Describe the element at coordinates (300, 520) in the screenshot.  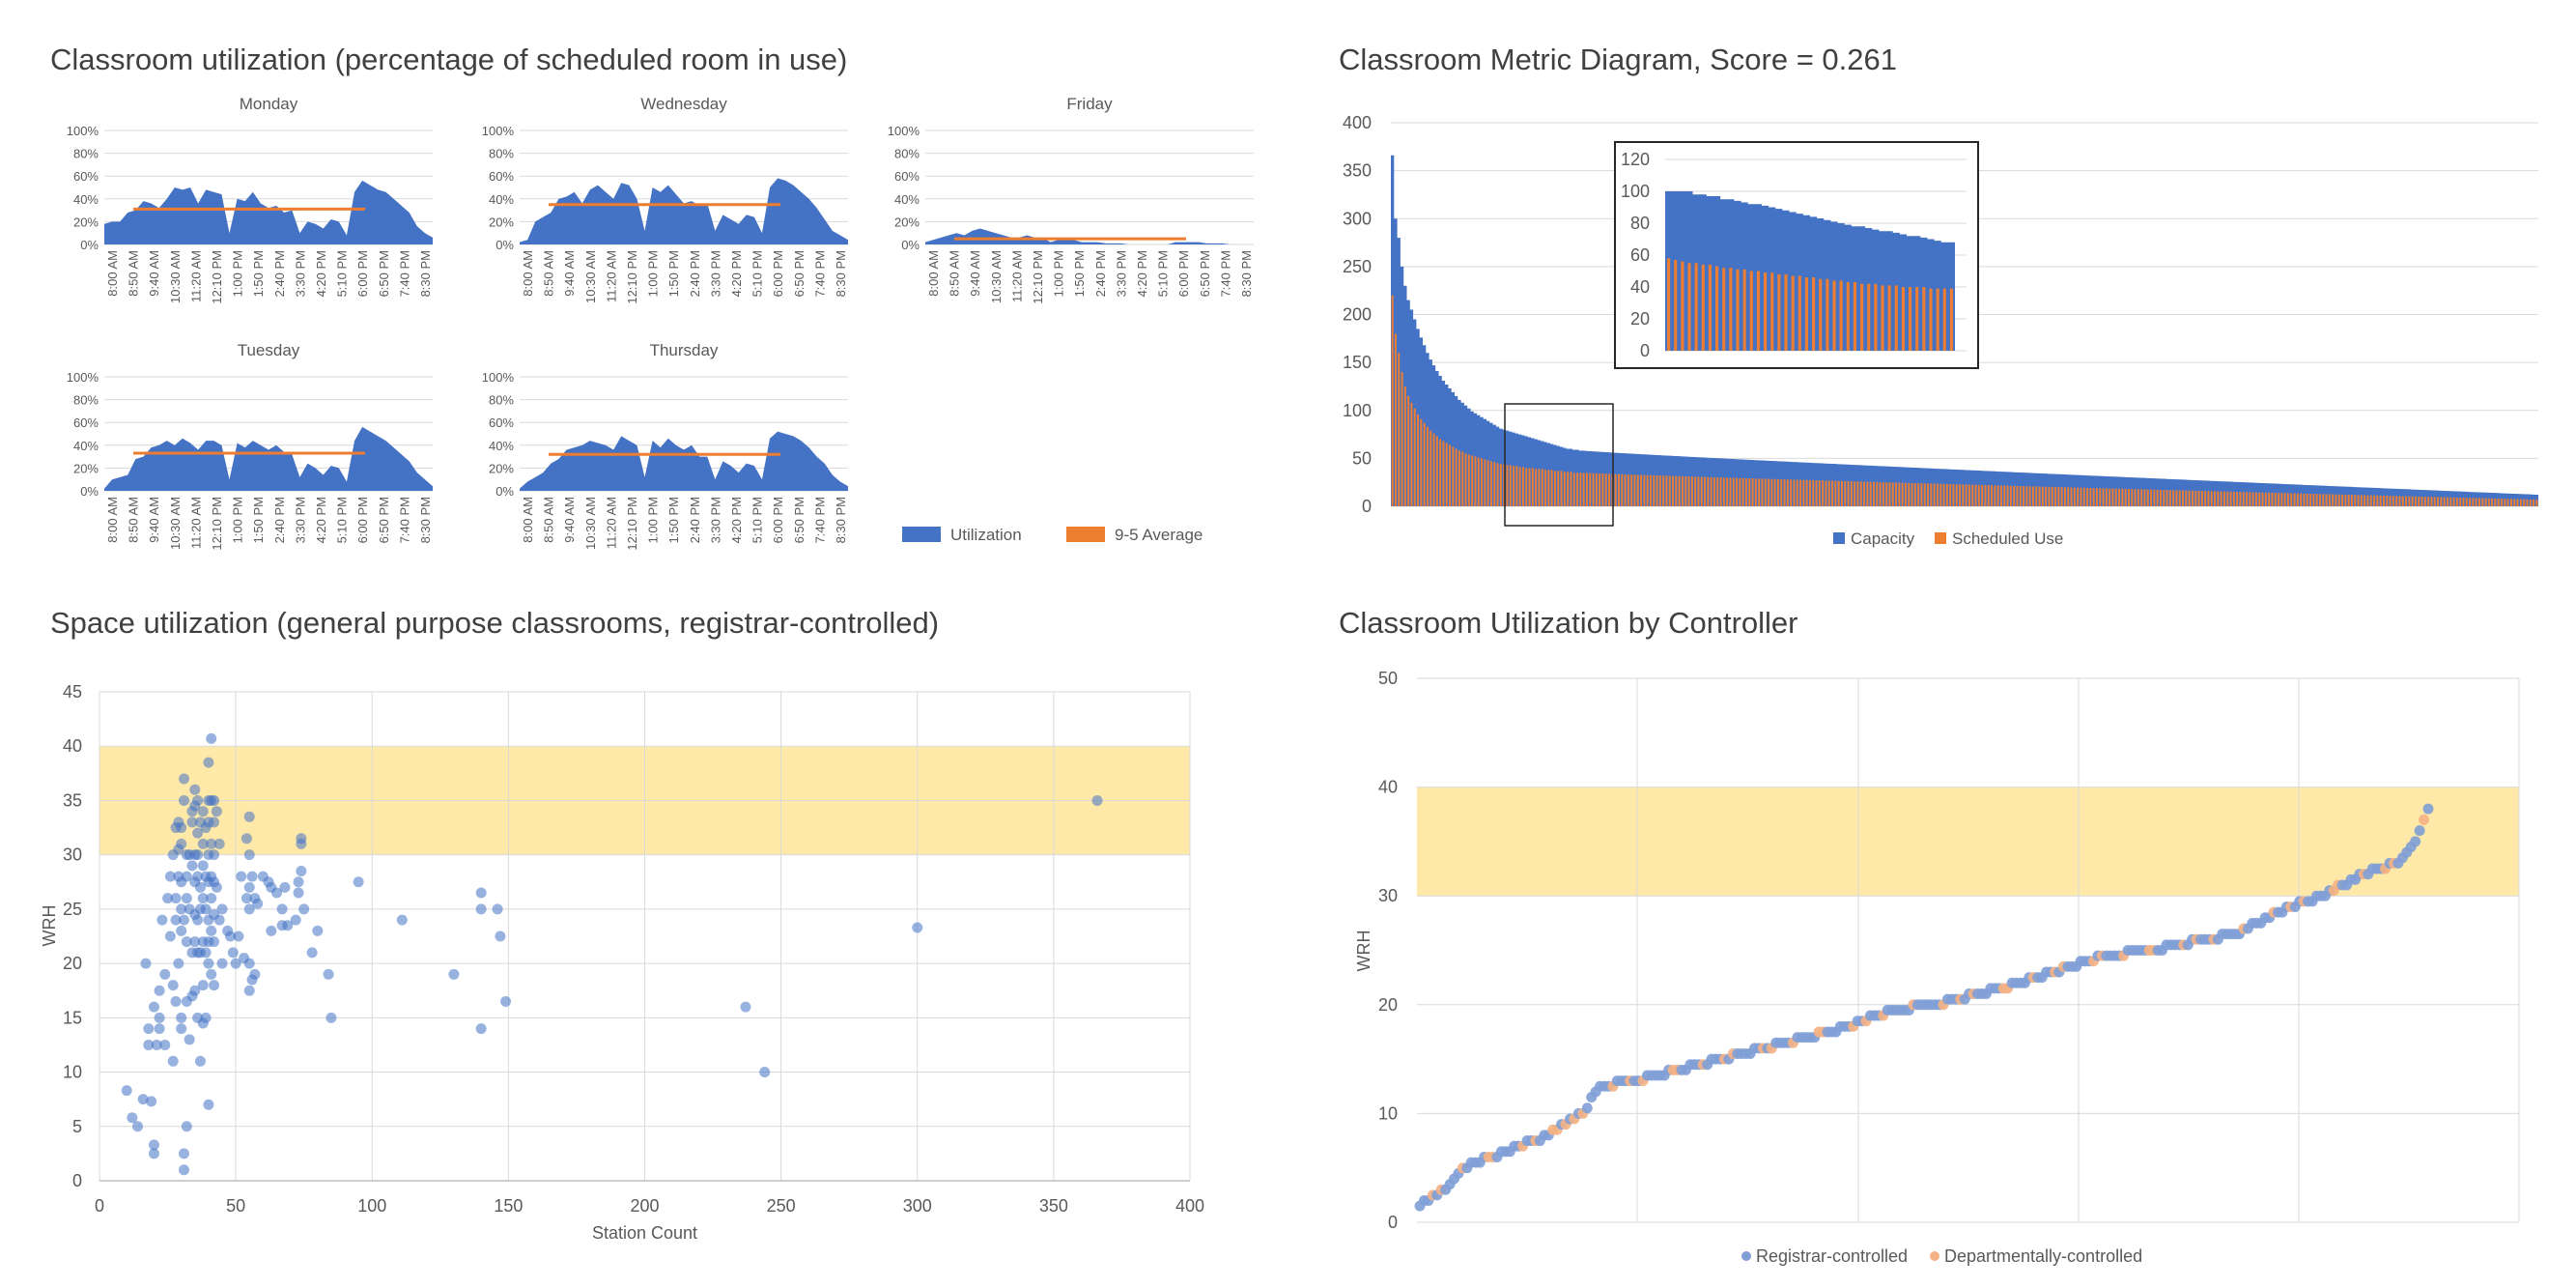
I see `x-tick-label: 3:30 PM` at that location.